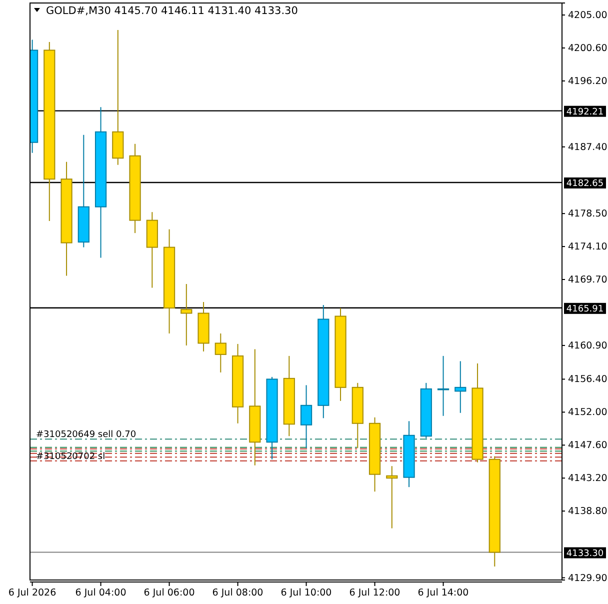  Describe the element at coordinates (588, 16) in the screenshot. I see `y-tick-label: 4205.00` at that location.